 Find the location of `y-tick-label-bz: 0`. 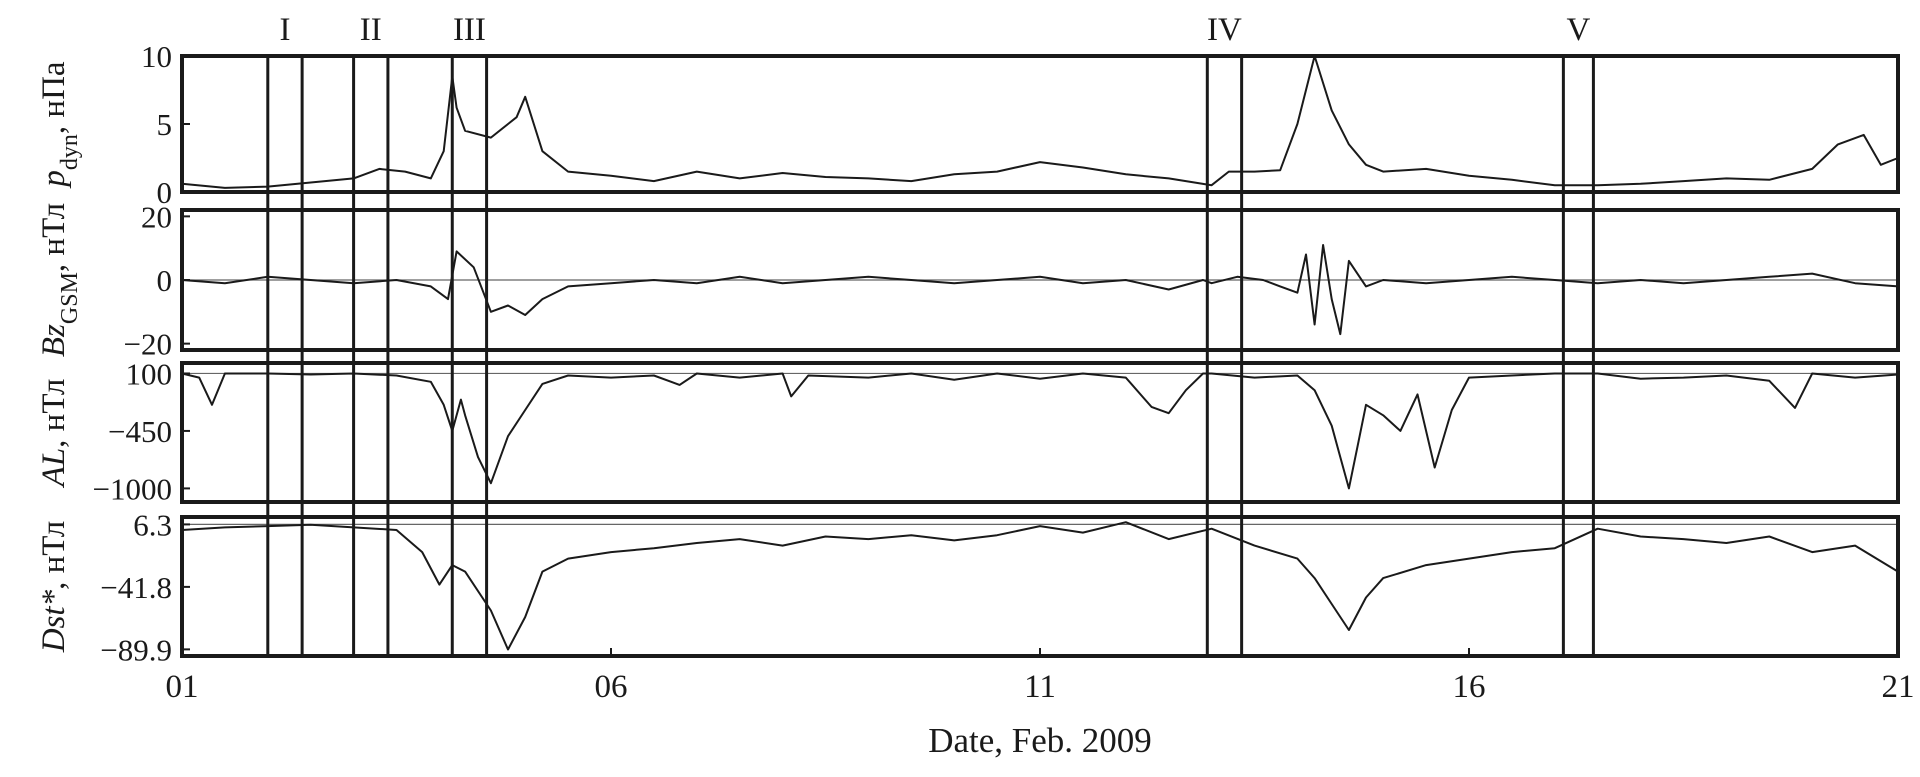

y-tick-label-bz: 0 is located at coordinates (165, 280).